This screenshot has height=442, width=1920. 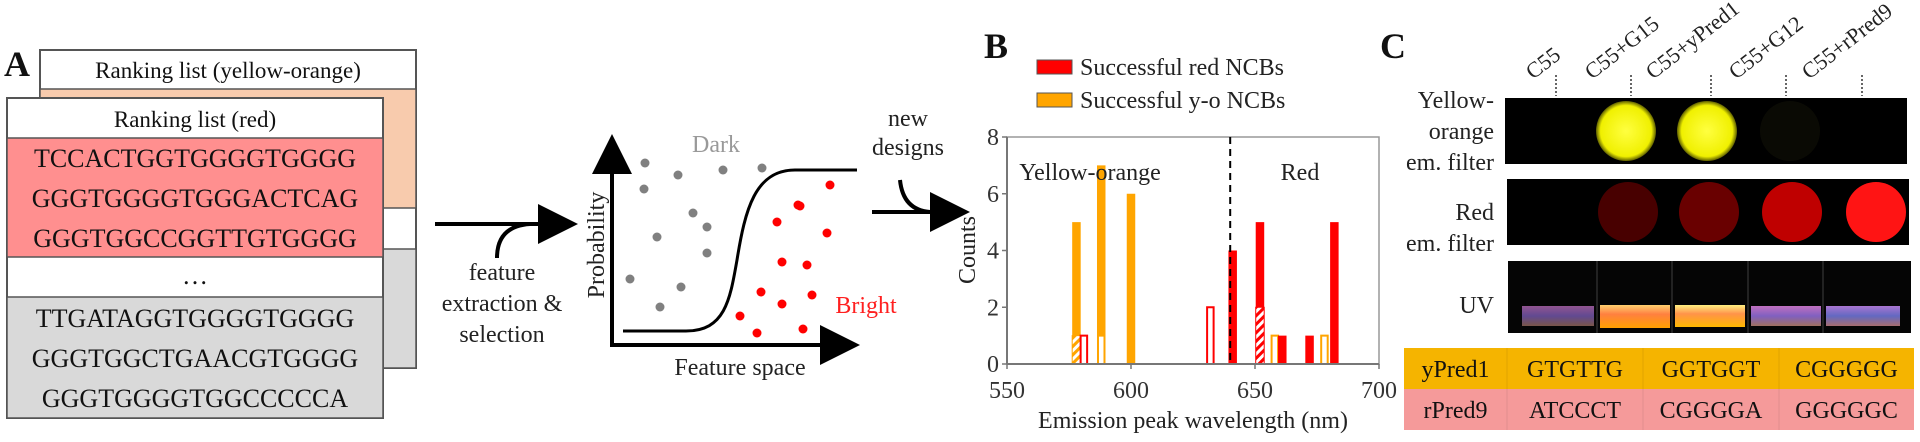 What do you see at coordinates (1182, 101) in the screenshot?
I see `legend-label-yo: Successful y-o NCBs` at bounding box center [1182, 101].